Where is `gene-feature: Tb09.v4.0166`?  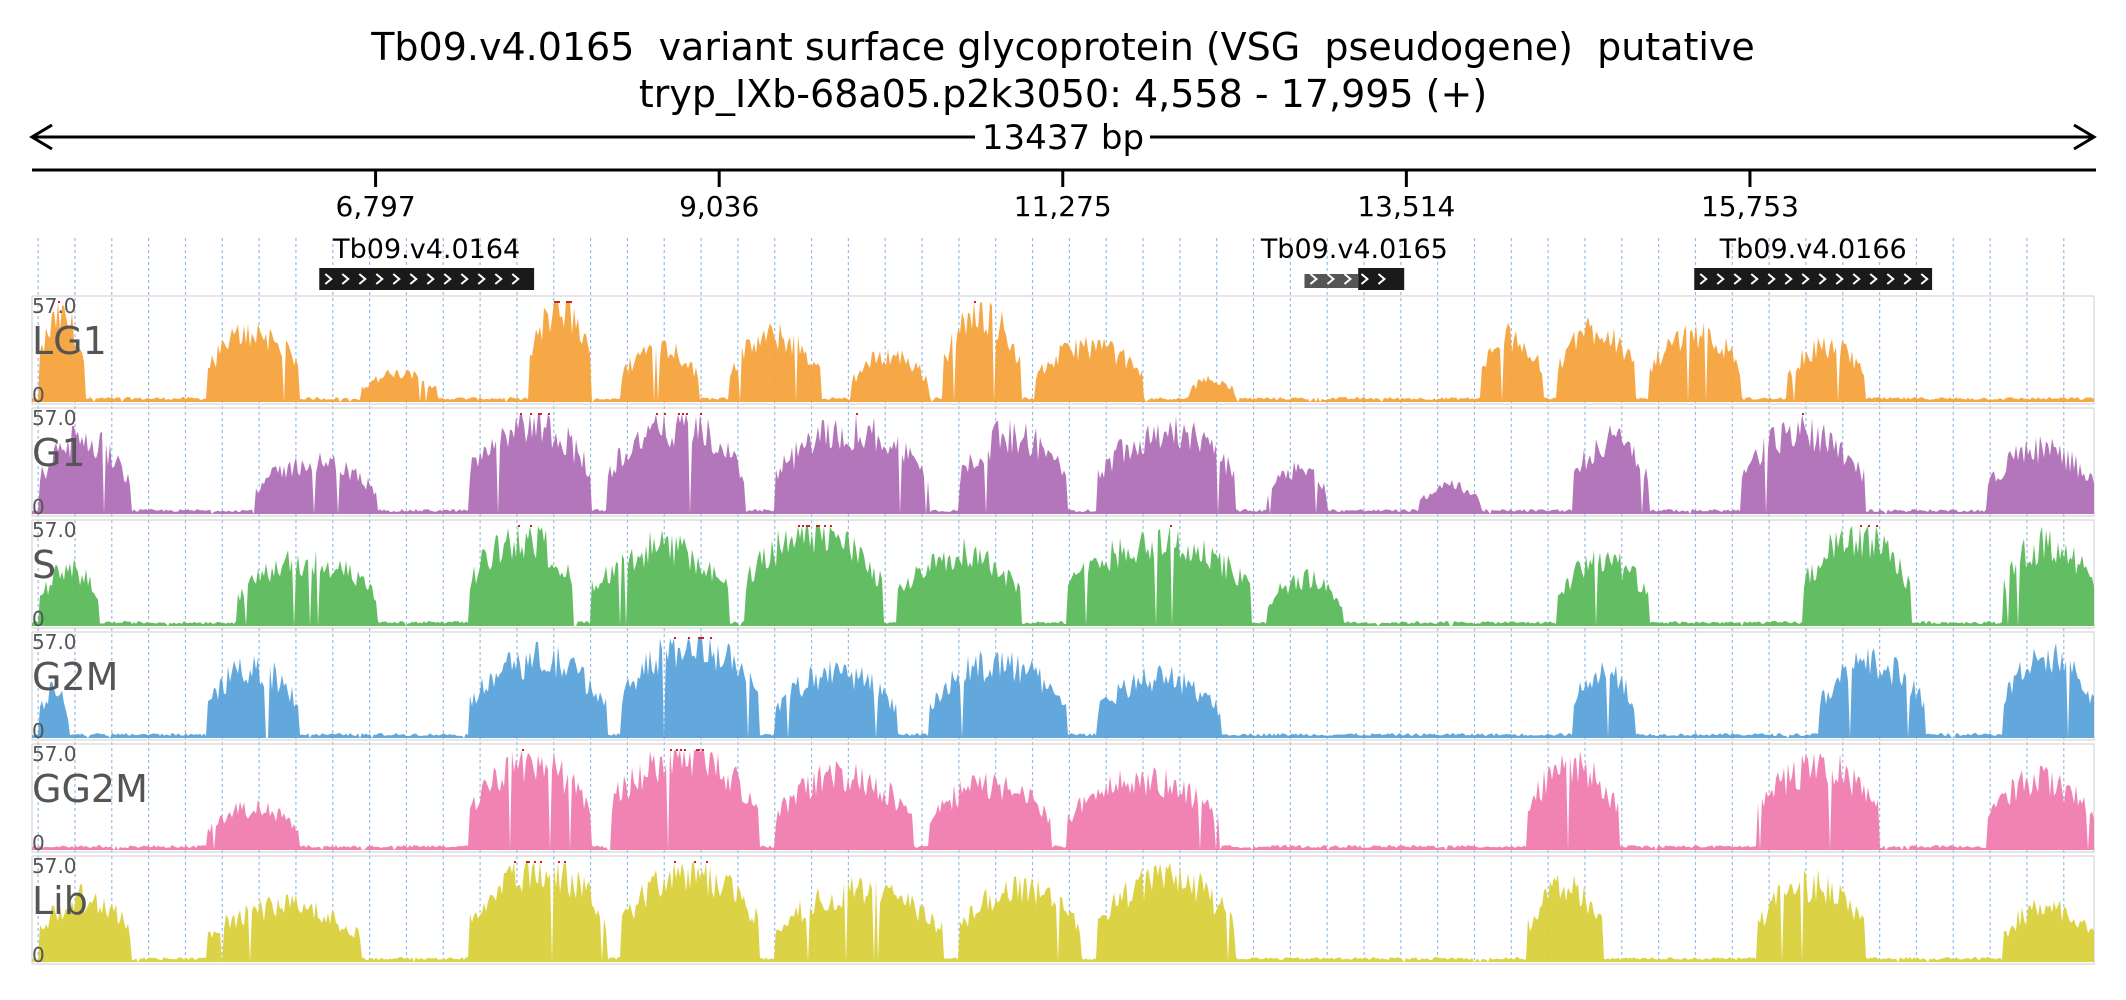
gene-feature: Tb09.v4.0166 is located at coordinates (1813, 262).